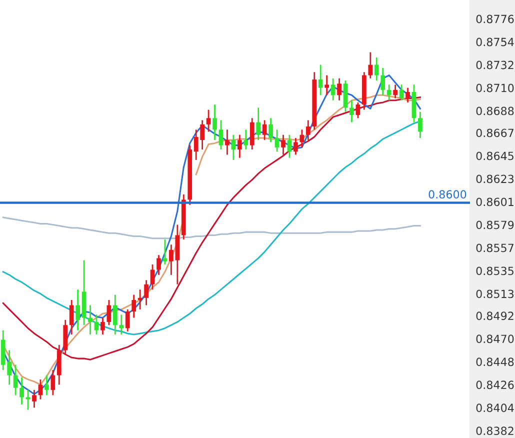 The image size is (515, 438). Describe the element at coordinates (495, 362) in the screenshot. I see `y-tick-label: 0.8448` at that location.